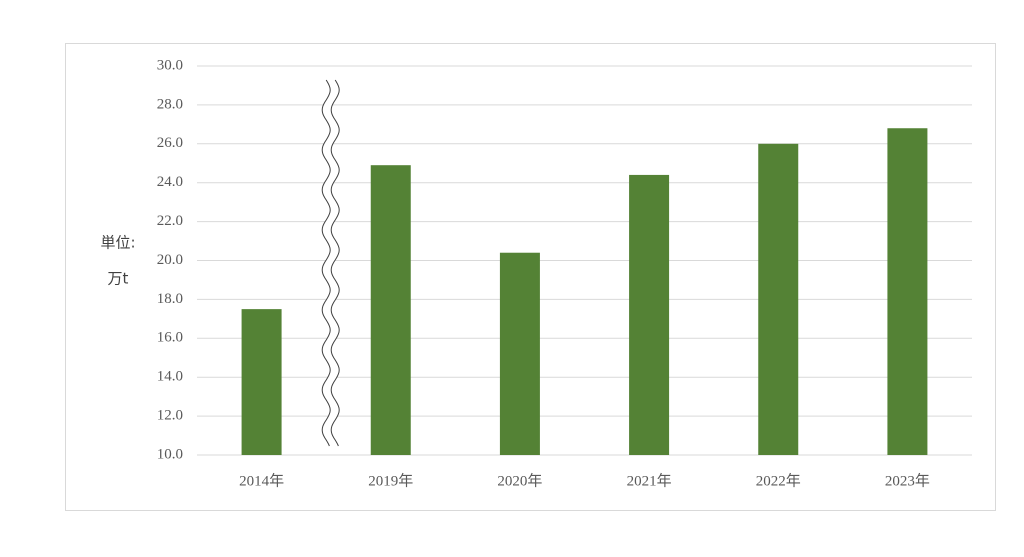 This screenshot has width=1024, height=557. I want to click on x-tick-label: 2022年, so click(778, 480).